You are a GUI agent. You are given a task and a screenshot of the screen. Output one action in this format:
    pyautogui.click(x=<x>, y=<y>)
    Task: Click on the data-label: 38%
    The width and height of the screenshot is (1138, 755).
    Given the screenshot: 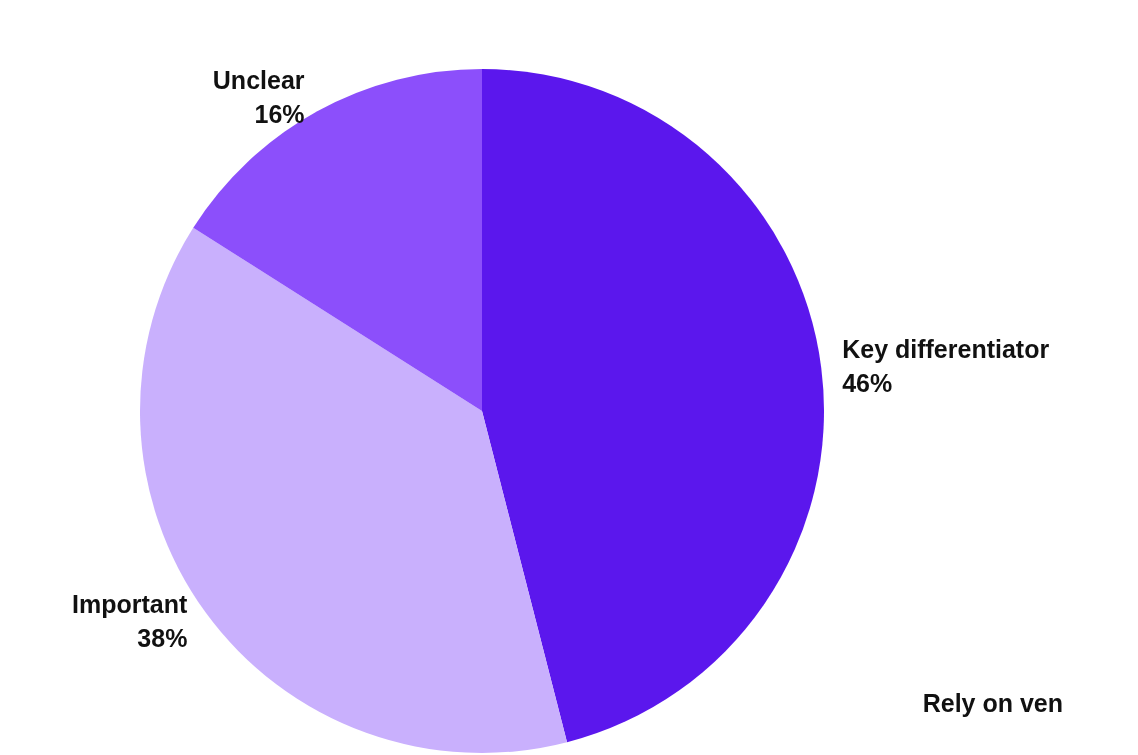 What is the action you would take?
    pyautogui.click(x=162, y=638)
    